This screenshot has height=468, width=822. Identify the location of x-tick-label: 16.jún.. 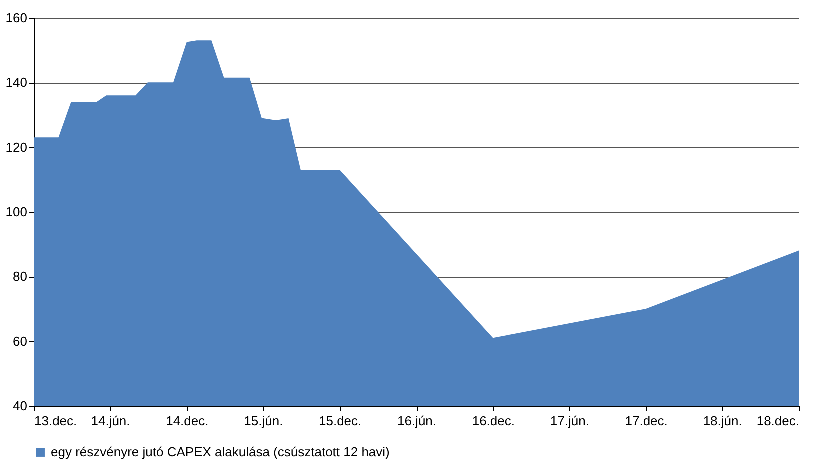
(417, 421).